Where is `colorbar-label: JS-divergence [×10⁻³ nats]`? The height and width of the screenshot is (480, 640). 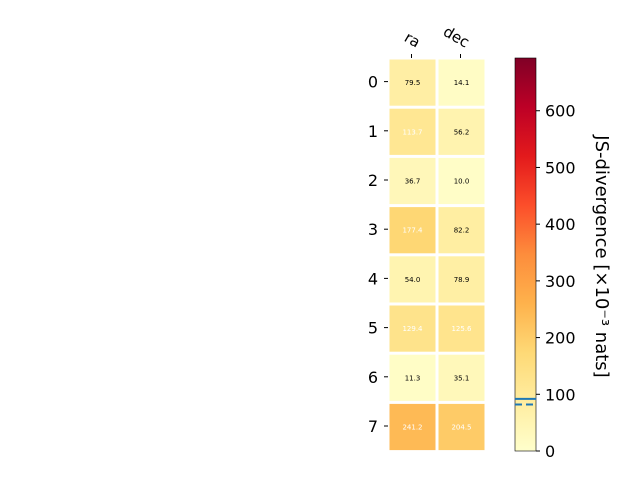
colorbar-label: JS-divergence [×10⁻³ nats] is located at coordinates (601, 255).